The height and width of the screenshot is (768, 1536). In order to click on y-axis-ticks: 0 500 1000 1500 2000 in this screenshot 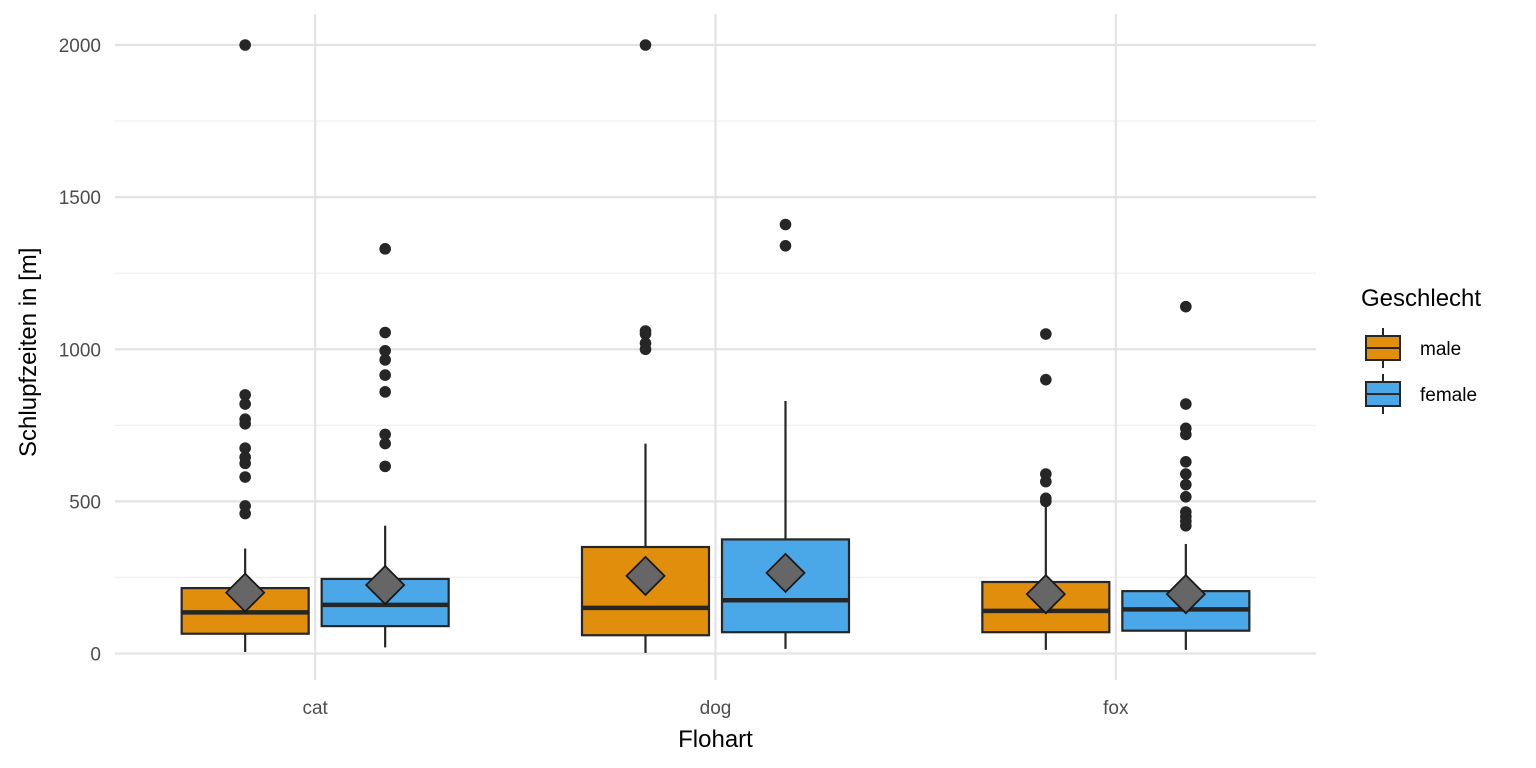, I will do `click(80, 351)`.